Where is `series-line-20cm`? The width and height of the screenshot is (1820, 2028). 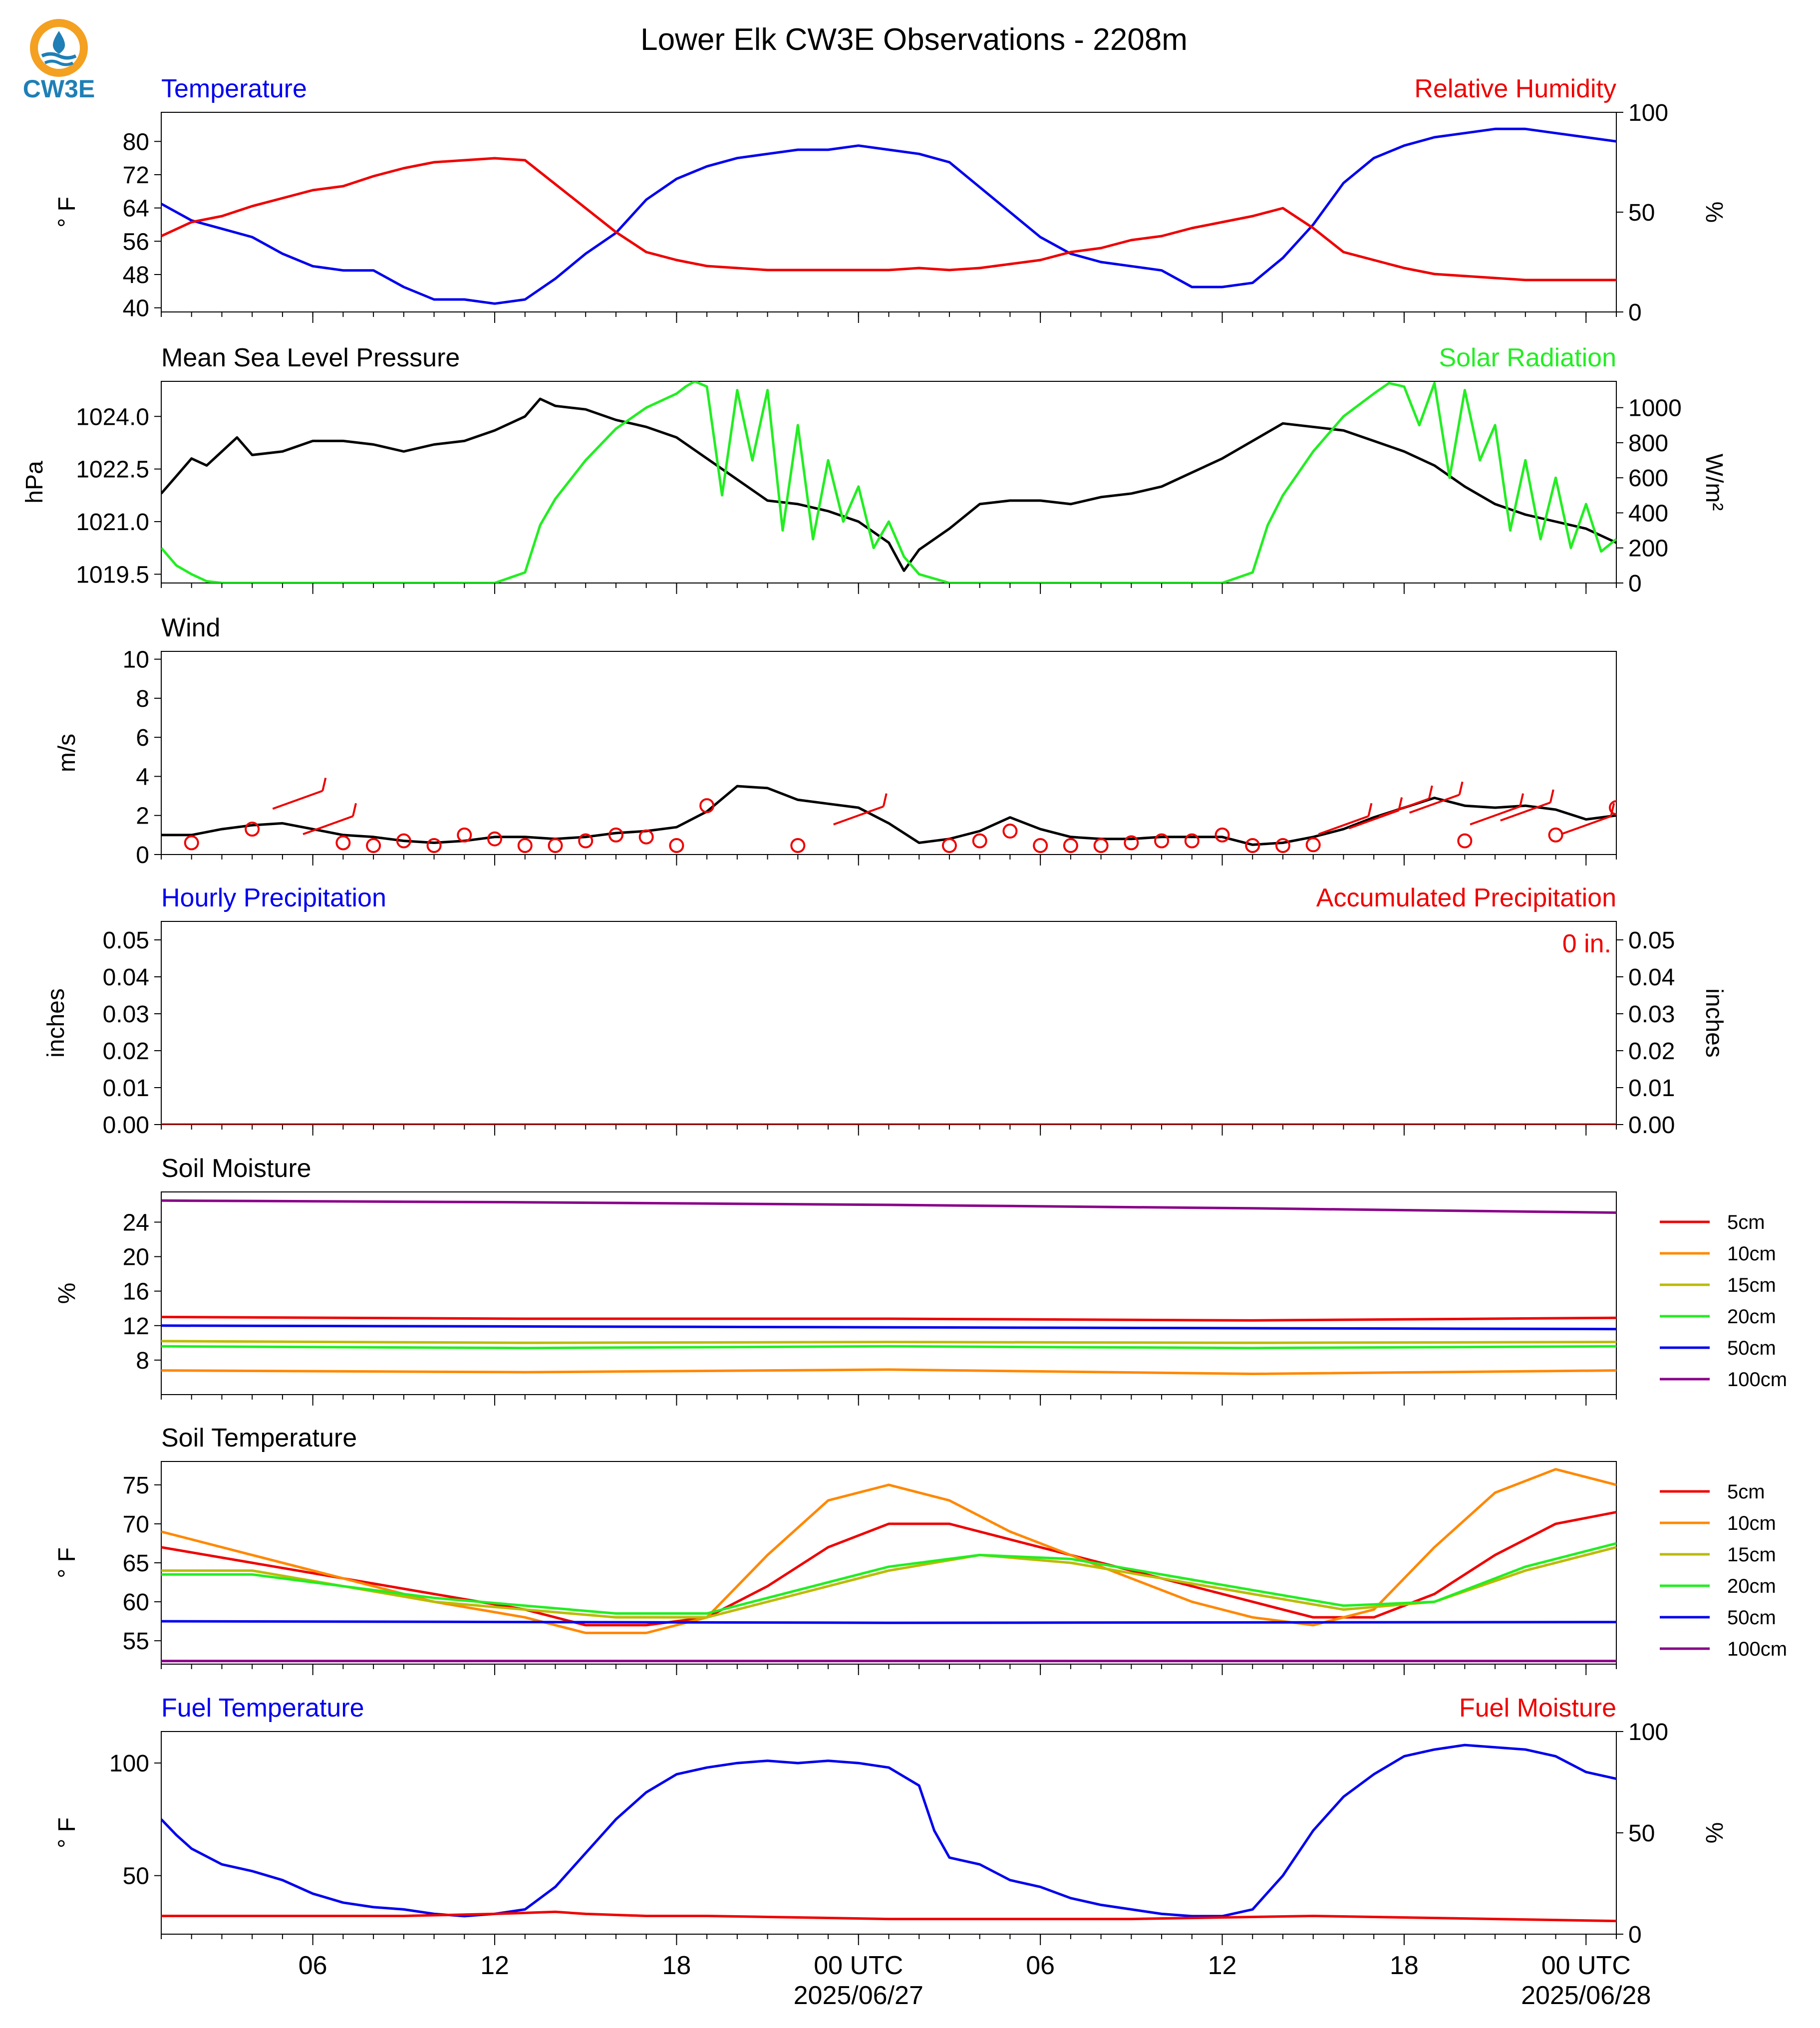 series-line-20cm is located at coordinates (888, 1578).